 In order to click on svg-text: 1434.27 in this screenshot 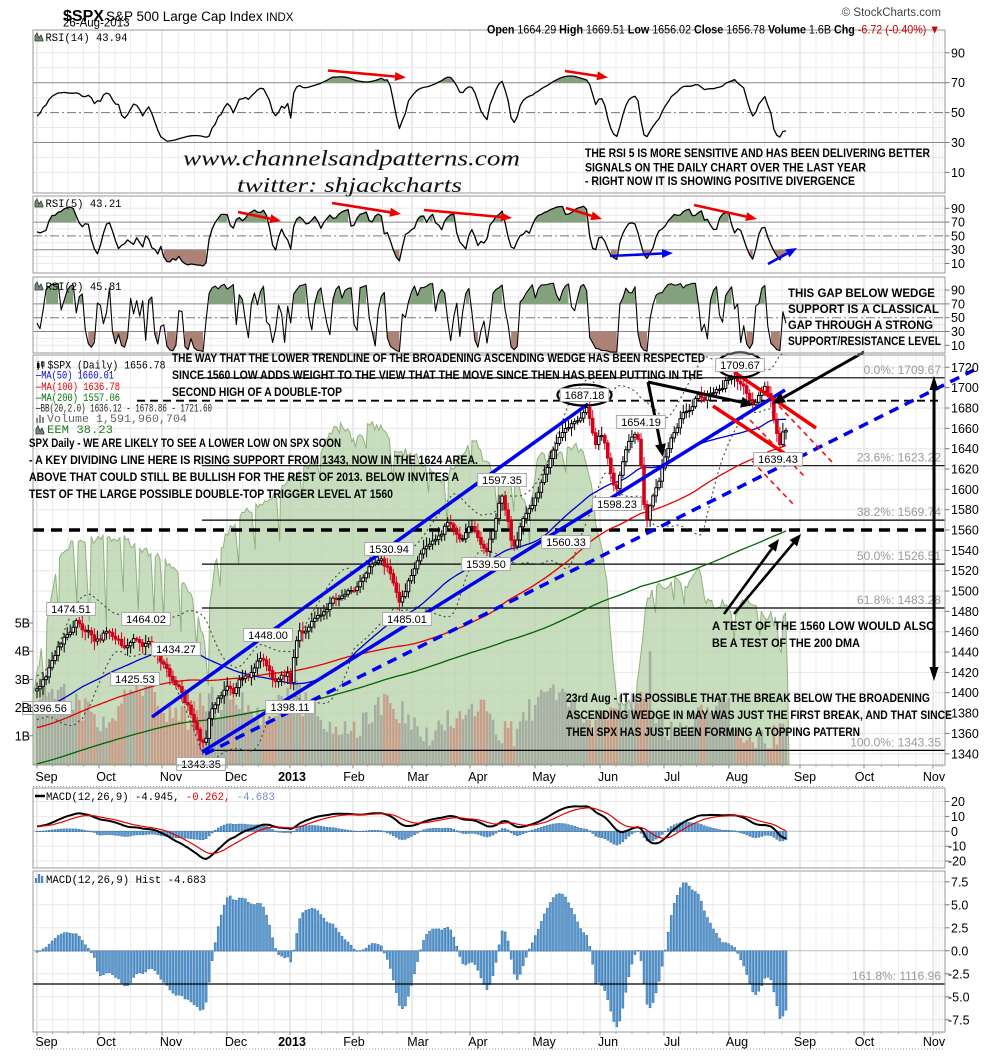, I will do `click(176, 650)`.